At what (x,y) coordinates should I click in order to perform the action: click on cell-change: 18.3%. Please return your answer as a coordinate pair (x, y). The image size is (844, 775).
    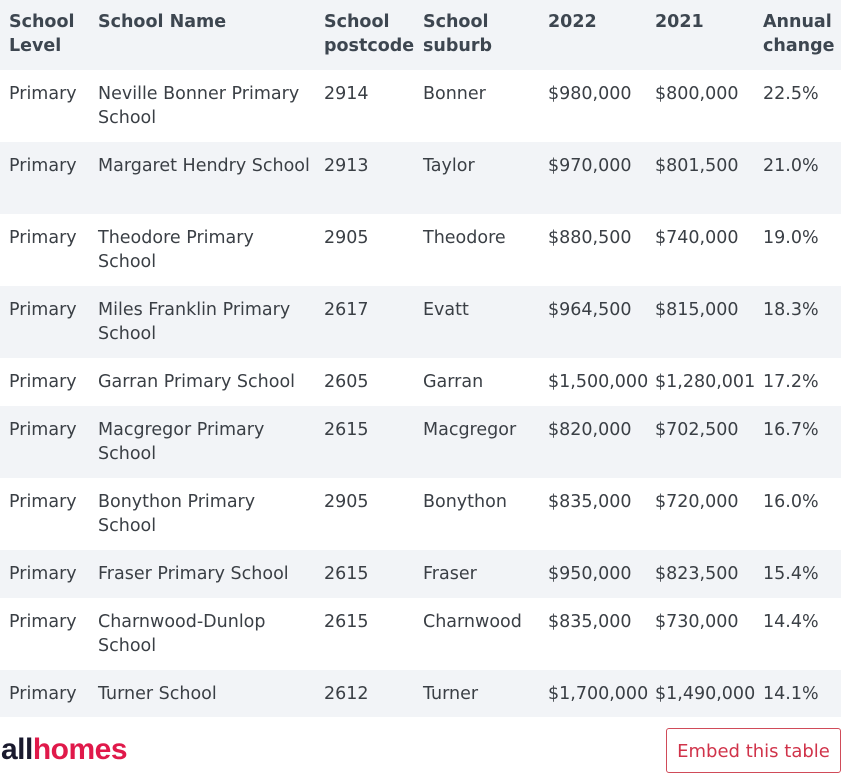
    Looking at the image, I should click on (797, 322).